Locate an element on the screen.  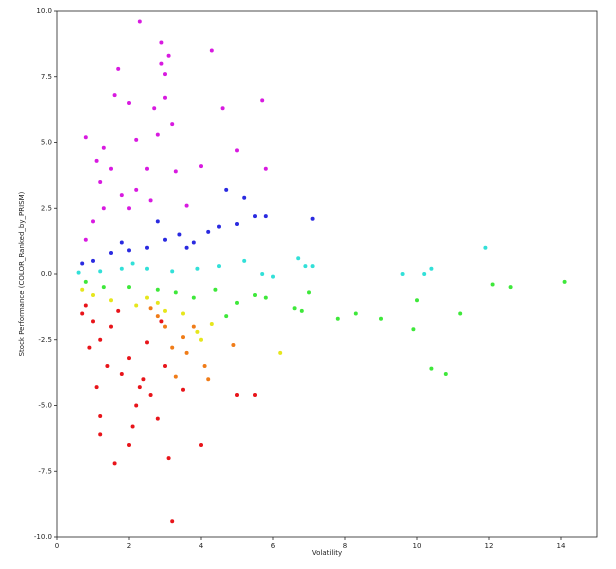
y-tick-label: 2.5 is located at coordinates (46, 208).